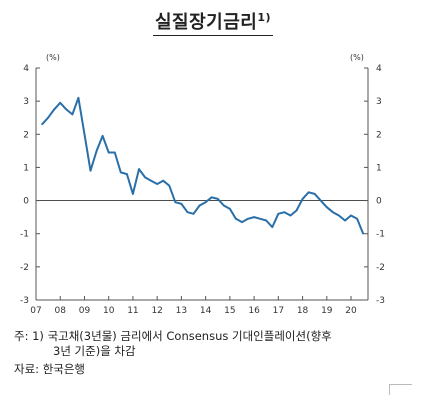 Image resolution: width=426 pixels, height=401 pixels. What do you see at coordinates (206, 22) in the screenshot?
I see `chart-title-text: 실질장기금리` at bounding box center [206, 22].